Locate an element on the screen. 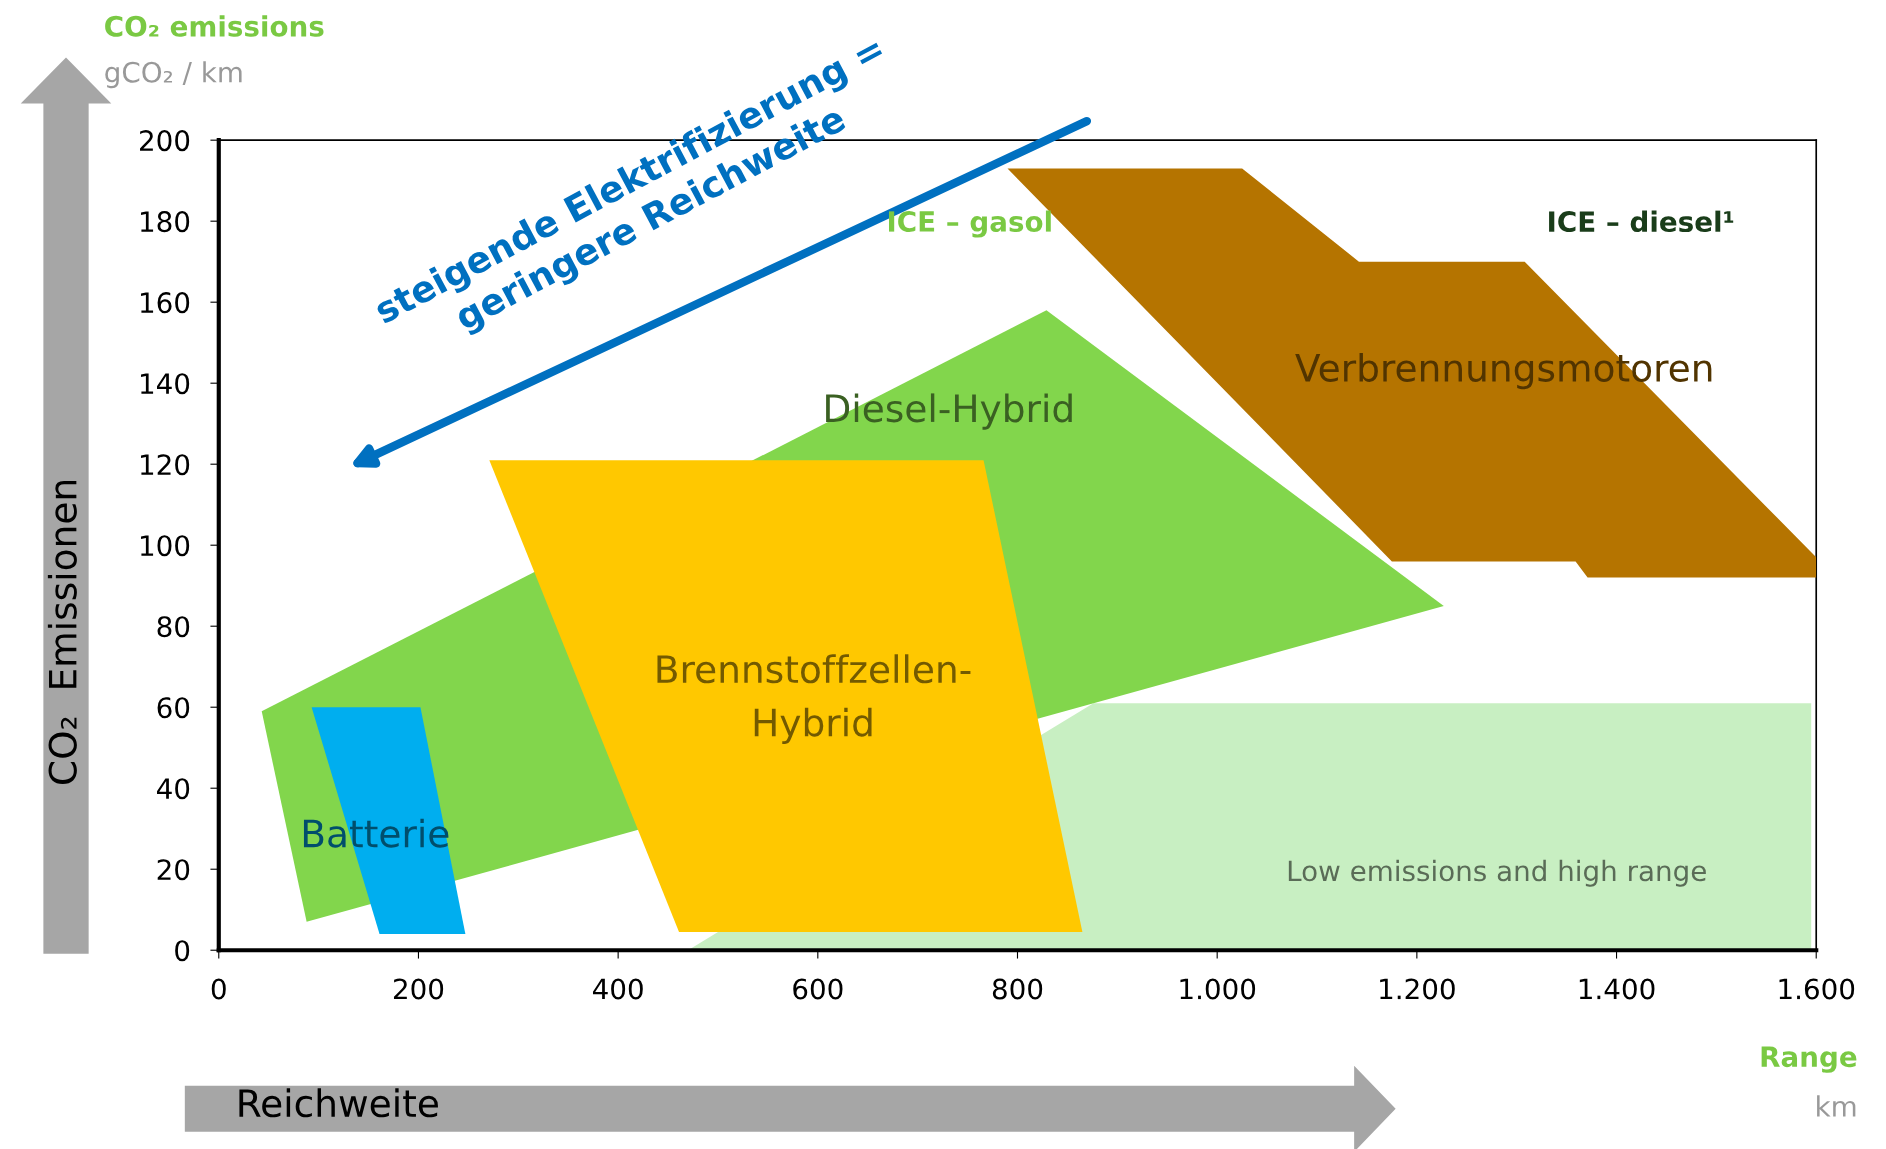  x-tick-label: 1.200 is located at coordinates (1417, 989).